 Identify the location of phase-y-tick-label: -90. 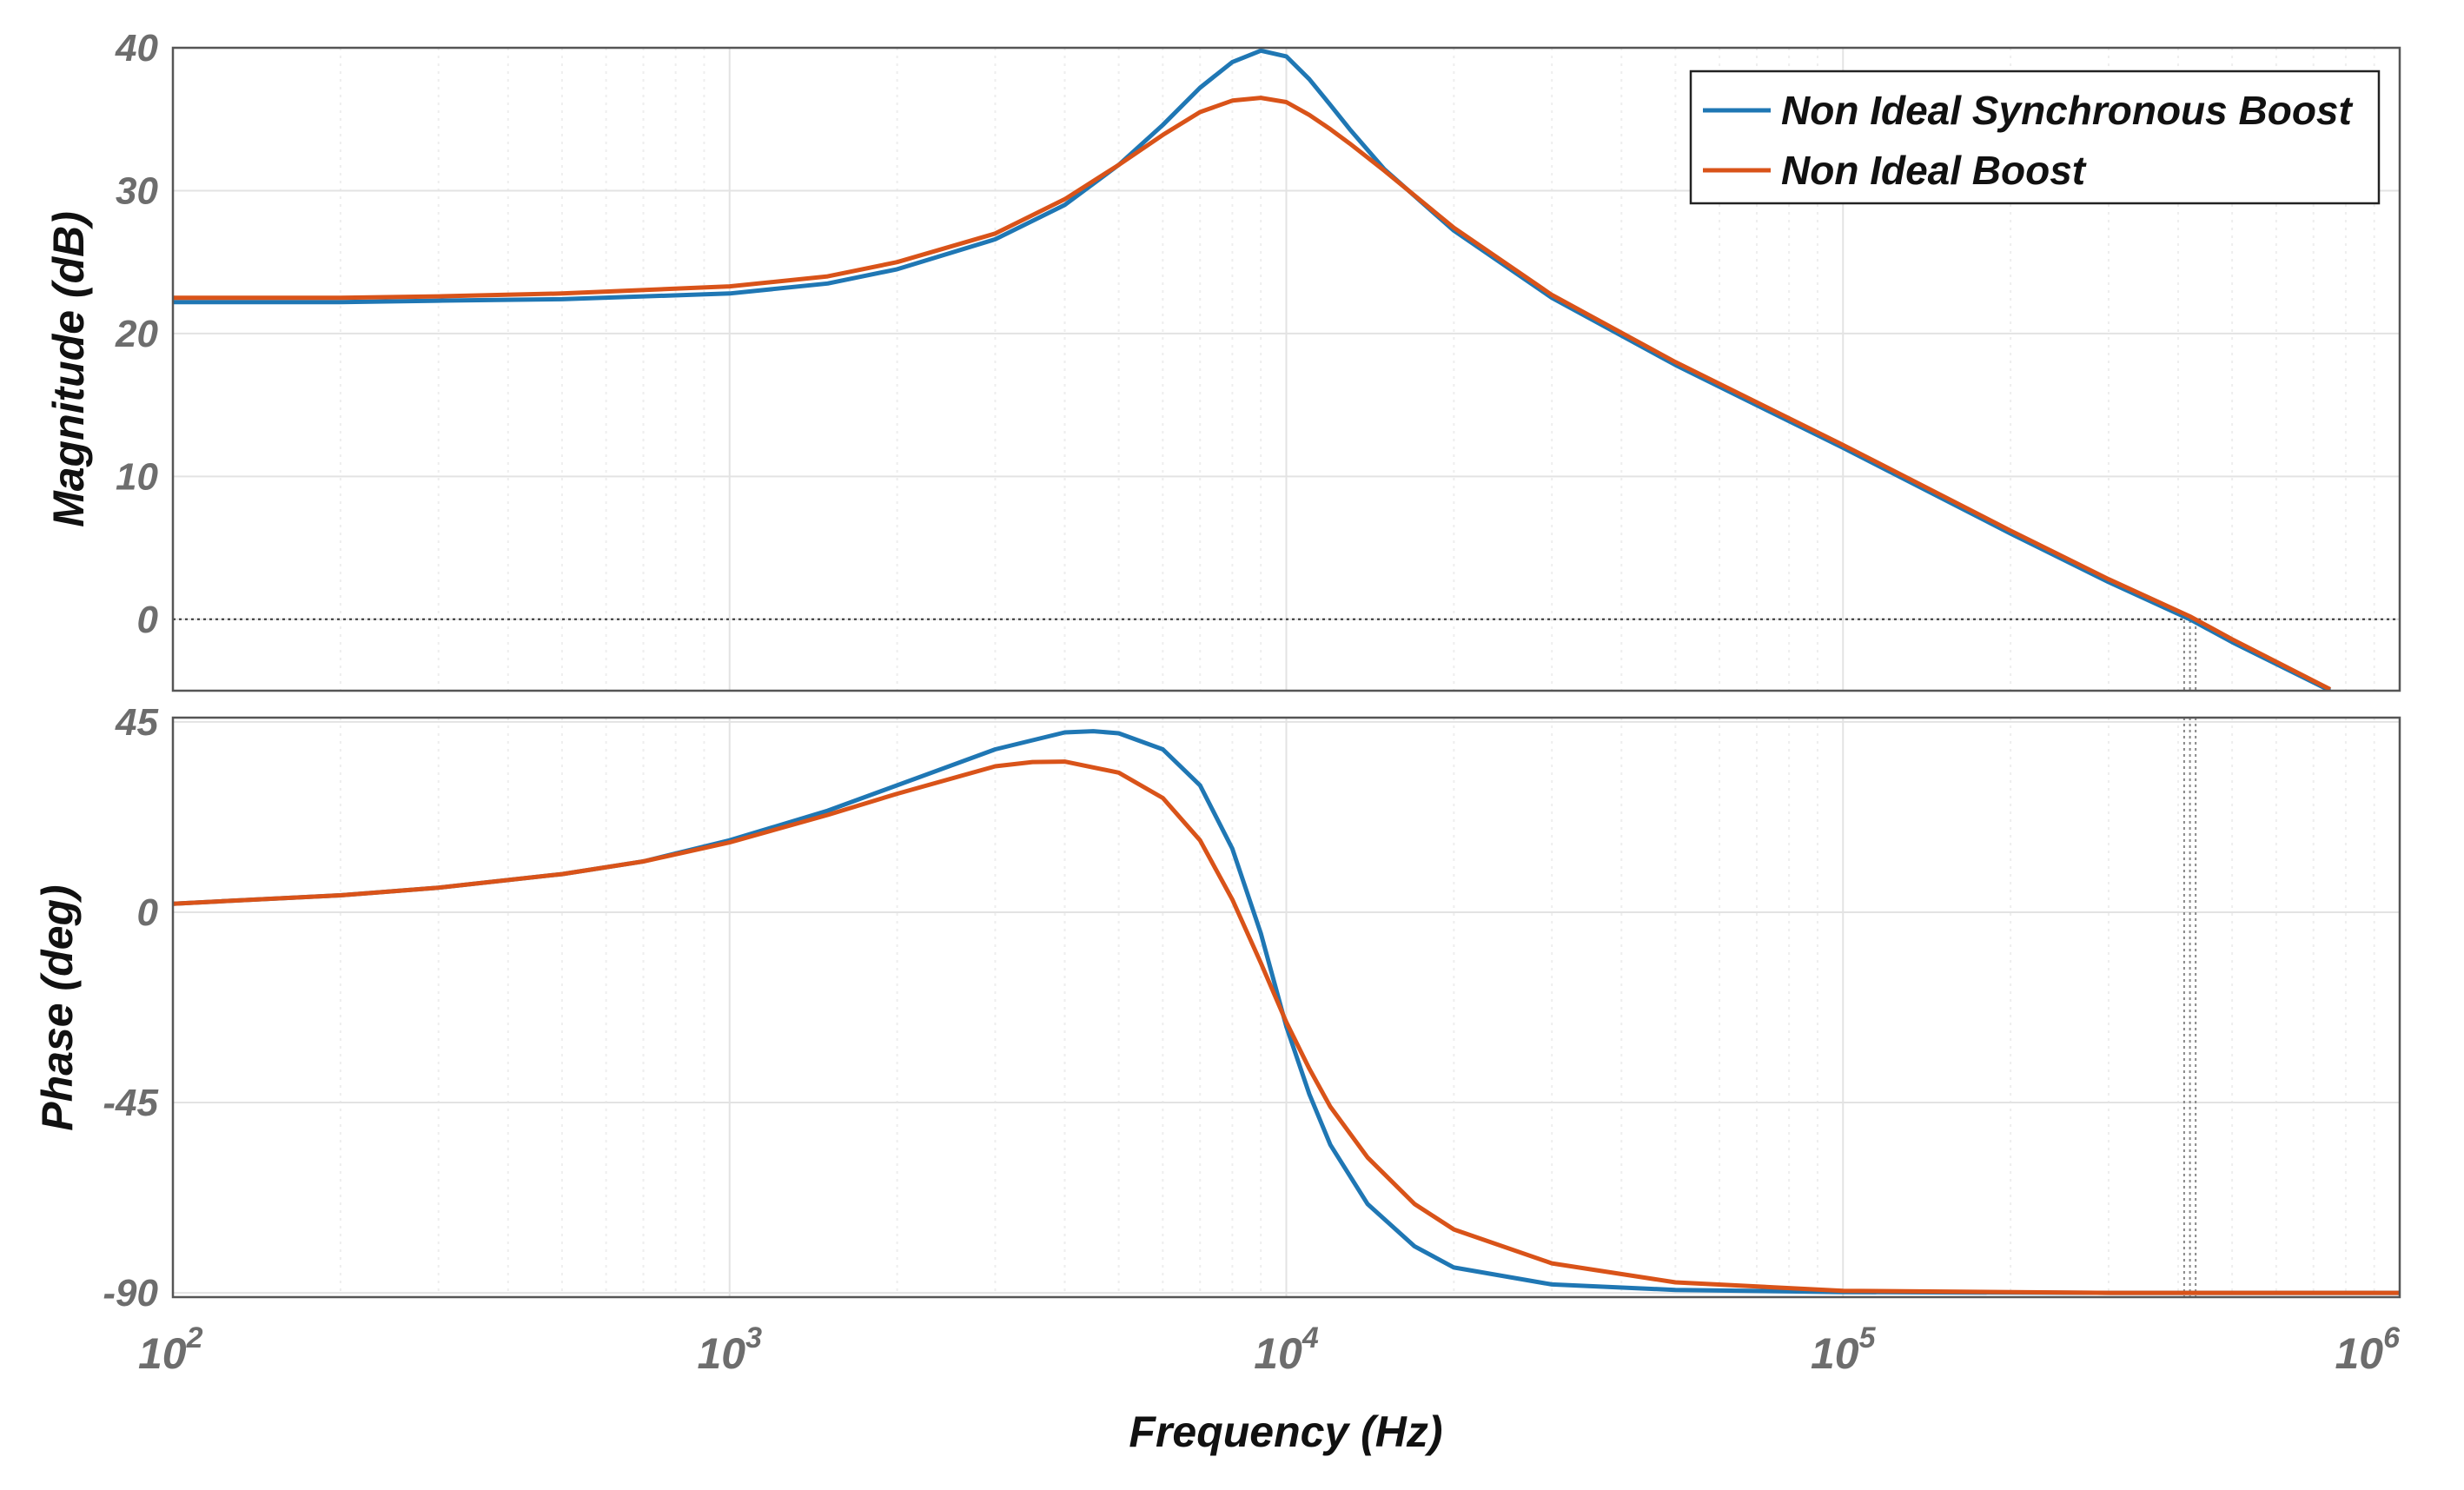
(130, 1294).